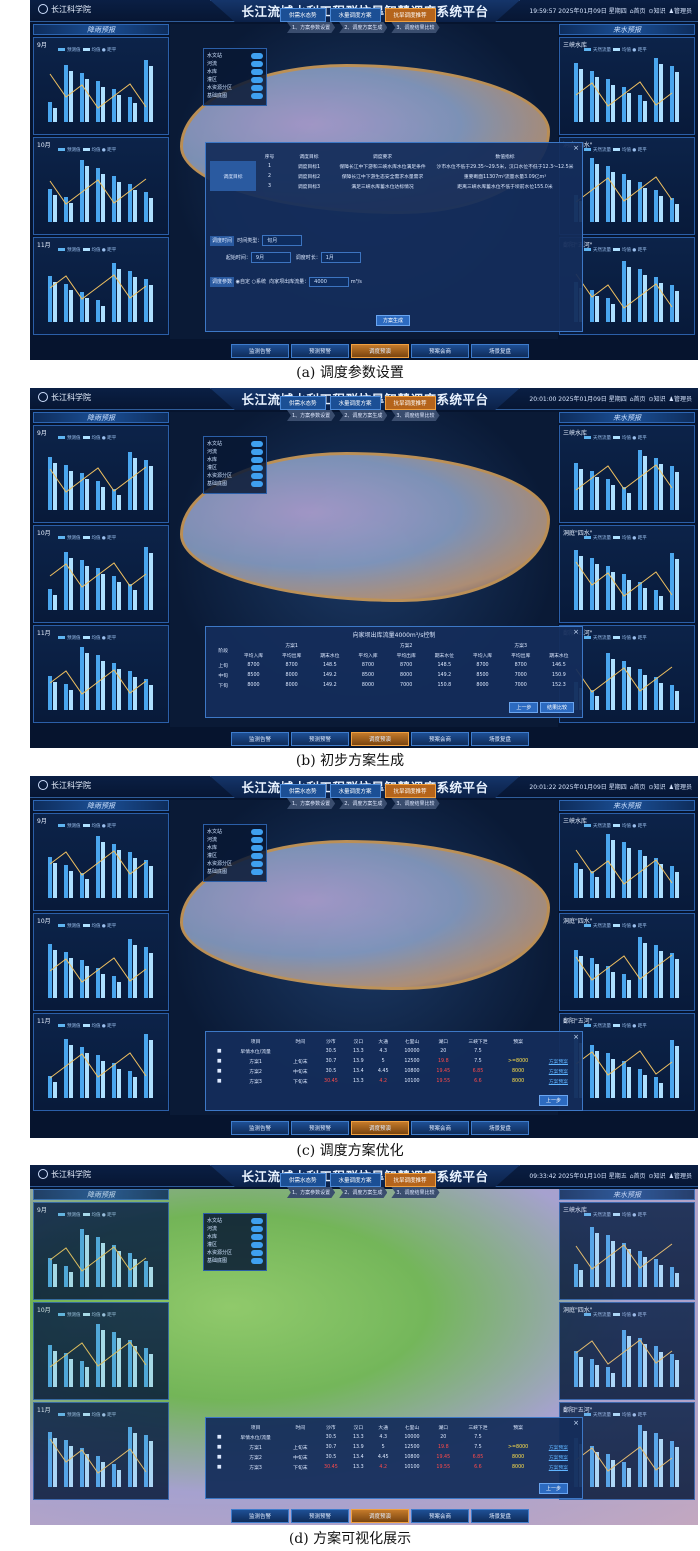 This screenshot has width=700, height=1551. I want to click on generate-button: 方案生成, so click(393, 320).